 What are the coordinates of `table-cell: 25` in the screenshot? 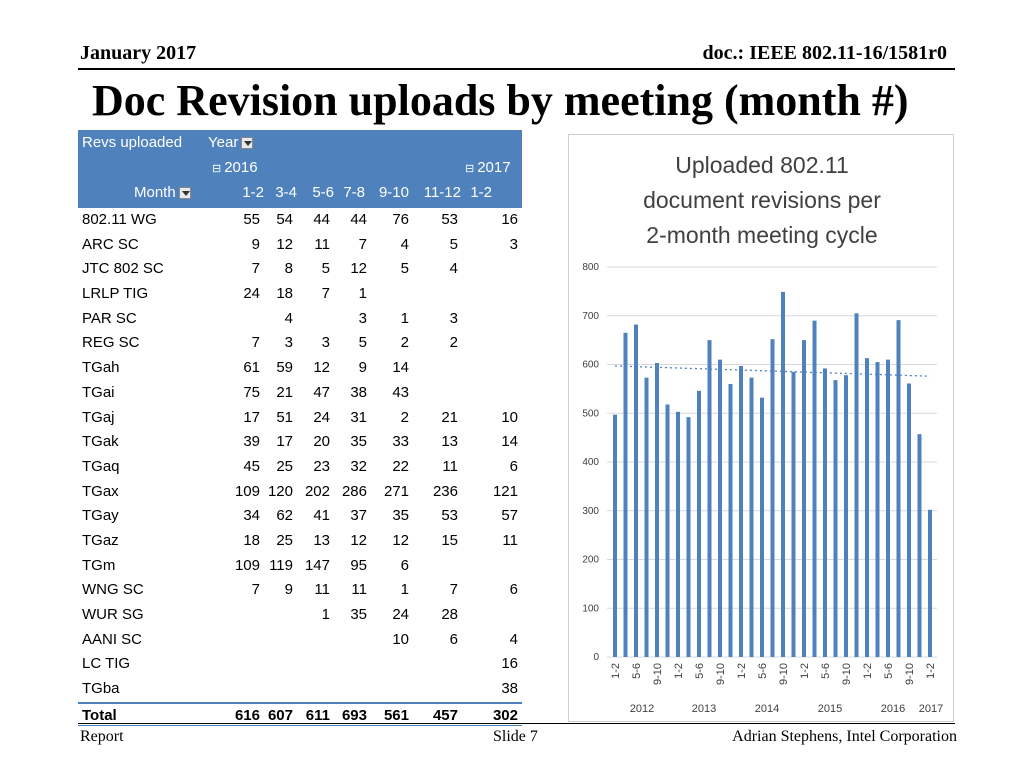 It's located at (284, 466).